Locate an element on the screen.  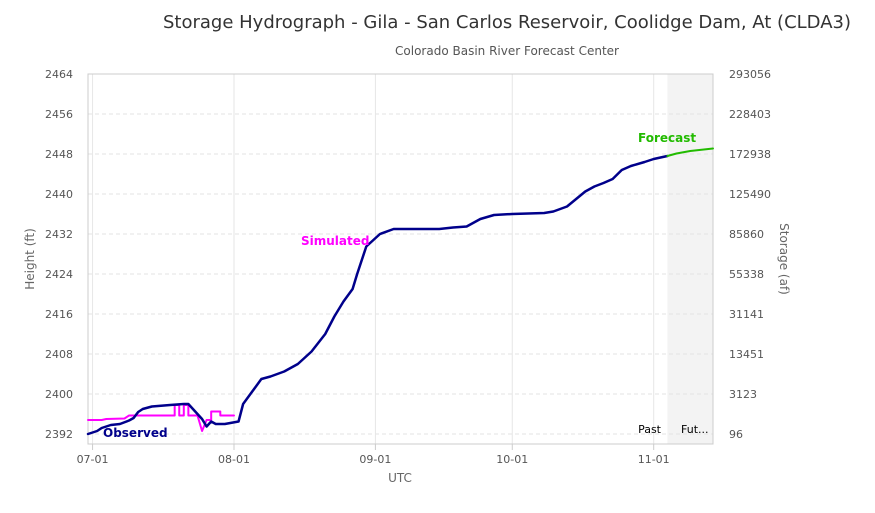
y-tick-label: 2448 is located at coordinates (59, 154).